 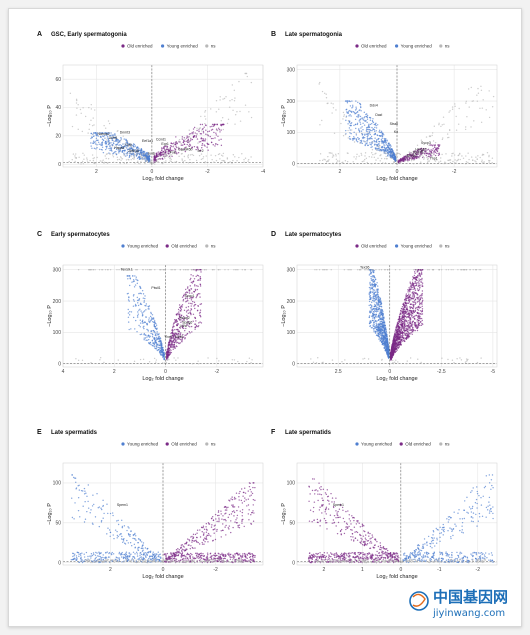 I want to click on points-group, so click(x=406, y=123).